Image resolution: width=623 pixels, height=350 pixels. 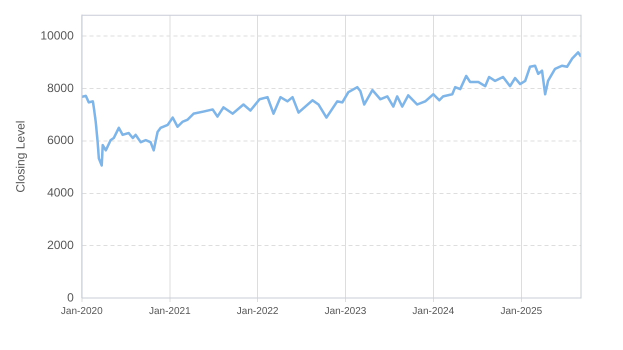 What do you see at coordinates (82, 311) in the screenshot?
I see `x-tick-label: Jan-2020` at bounding box center [82, 311].